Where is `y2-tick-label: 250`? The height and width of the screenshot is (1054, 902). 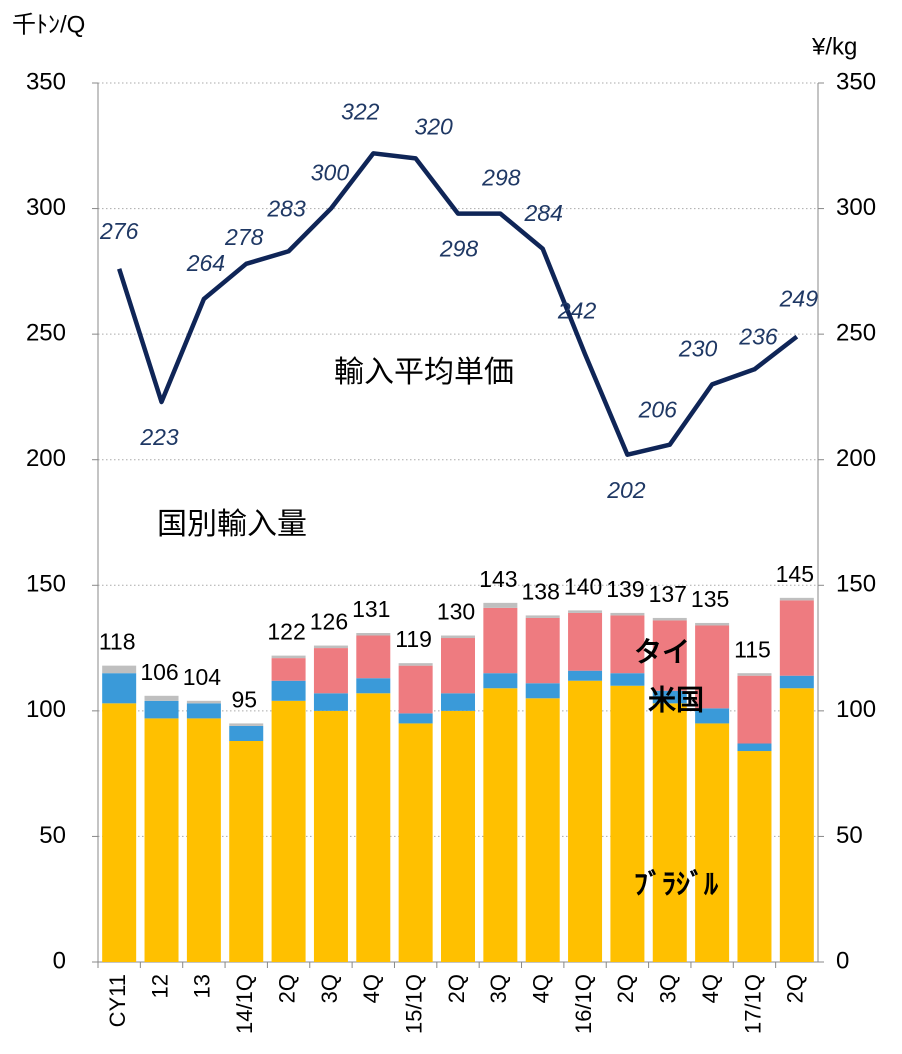
y2-tick-label: 250 is located at coordinates (856, 332).